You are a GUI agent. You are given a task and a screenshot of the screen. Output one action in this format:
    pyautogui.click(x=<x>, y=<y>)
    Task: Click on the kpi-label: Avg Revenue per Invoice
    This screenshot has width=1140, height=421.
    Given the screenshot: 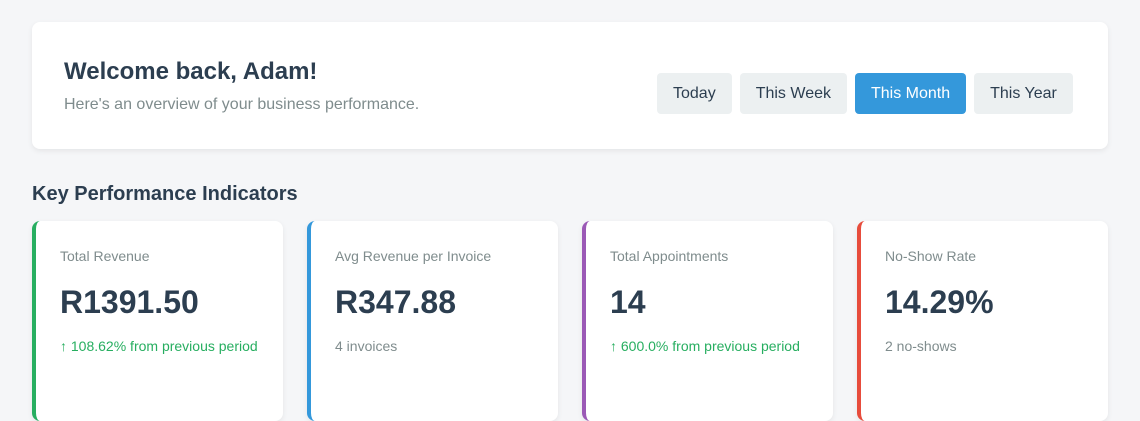 What is the action you would take?
    pyautogui.click(x=413, y=256)
    